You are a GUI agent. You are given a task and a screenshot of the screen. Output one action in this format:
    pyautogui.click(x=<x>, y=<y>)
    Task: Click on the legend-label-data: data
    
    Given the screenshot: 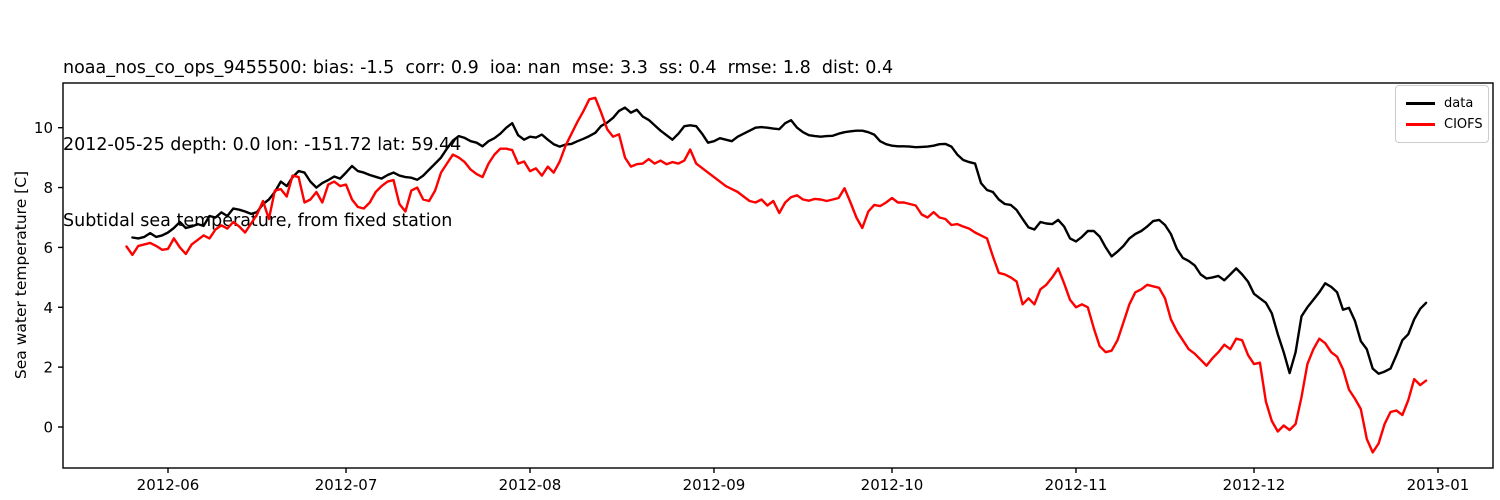 What is the action you would take?
    pyautogui.click(x=1459, y=103)
    